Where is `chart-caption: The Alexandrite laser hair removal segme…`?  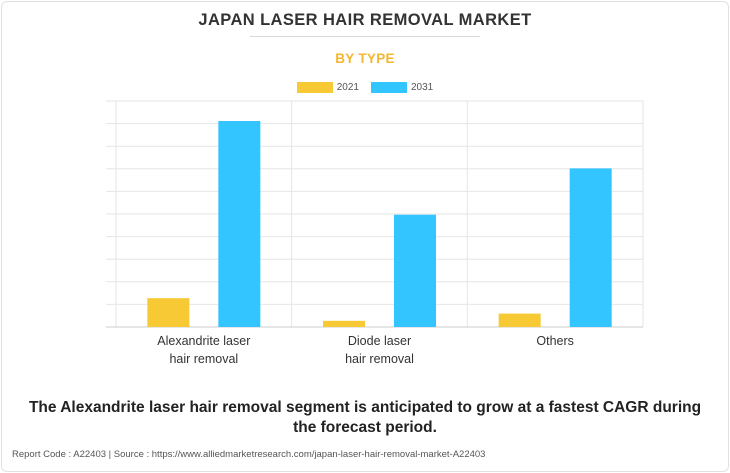 chart-caption: The Alexandrite laser hair removal segme… is located at coordinates (365, 418).